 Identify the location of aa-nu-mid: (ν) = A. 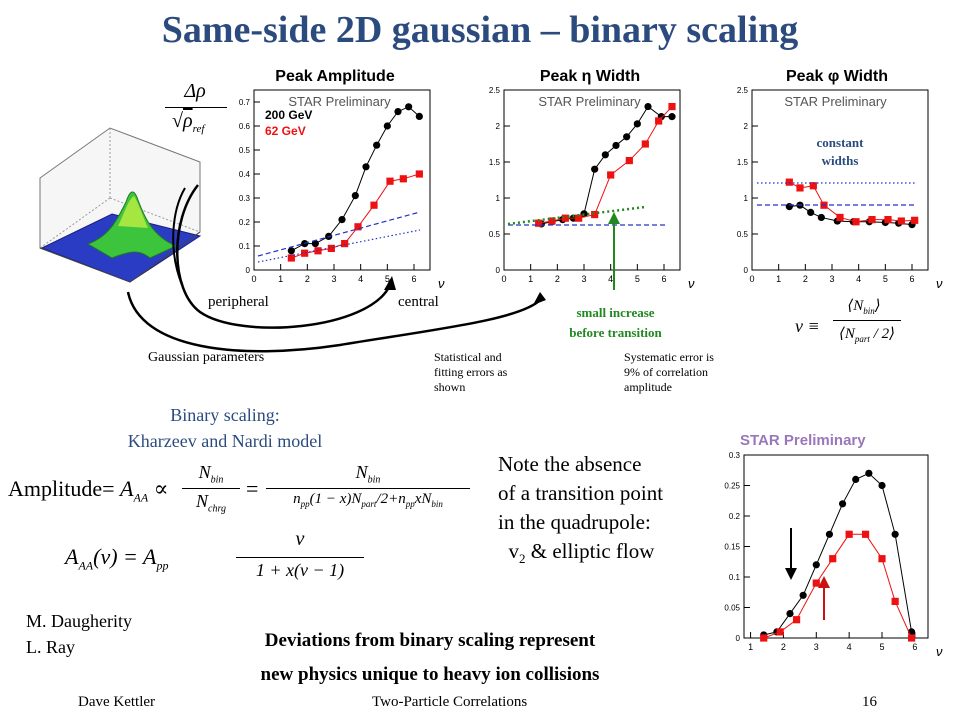
(125, 556).